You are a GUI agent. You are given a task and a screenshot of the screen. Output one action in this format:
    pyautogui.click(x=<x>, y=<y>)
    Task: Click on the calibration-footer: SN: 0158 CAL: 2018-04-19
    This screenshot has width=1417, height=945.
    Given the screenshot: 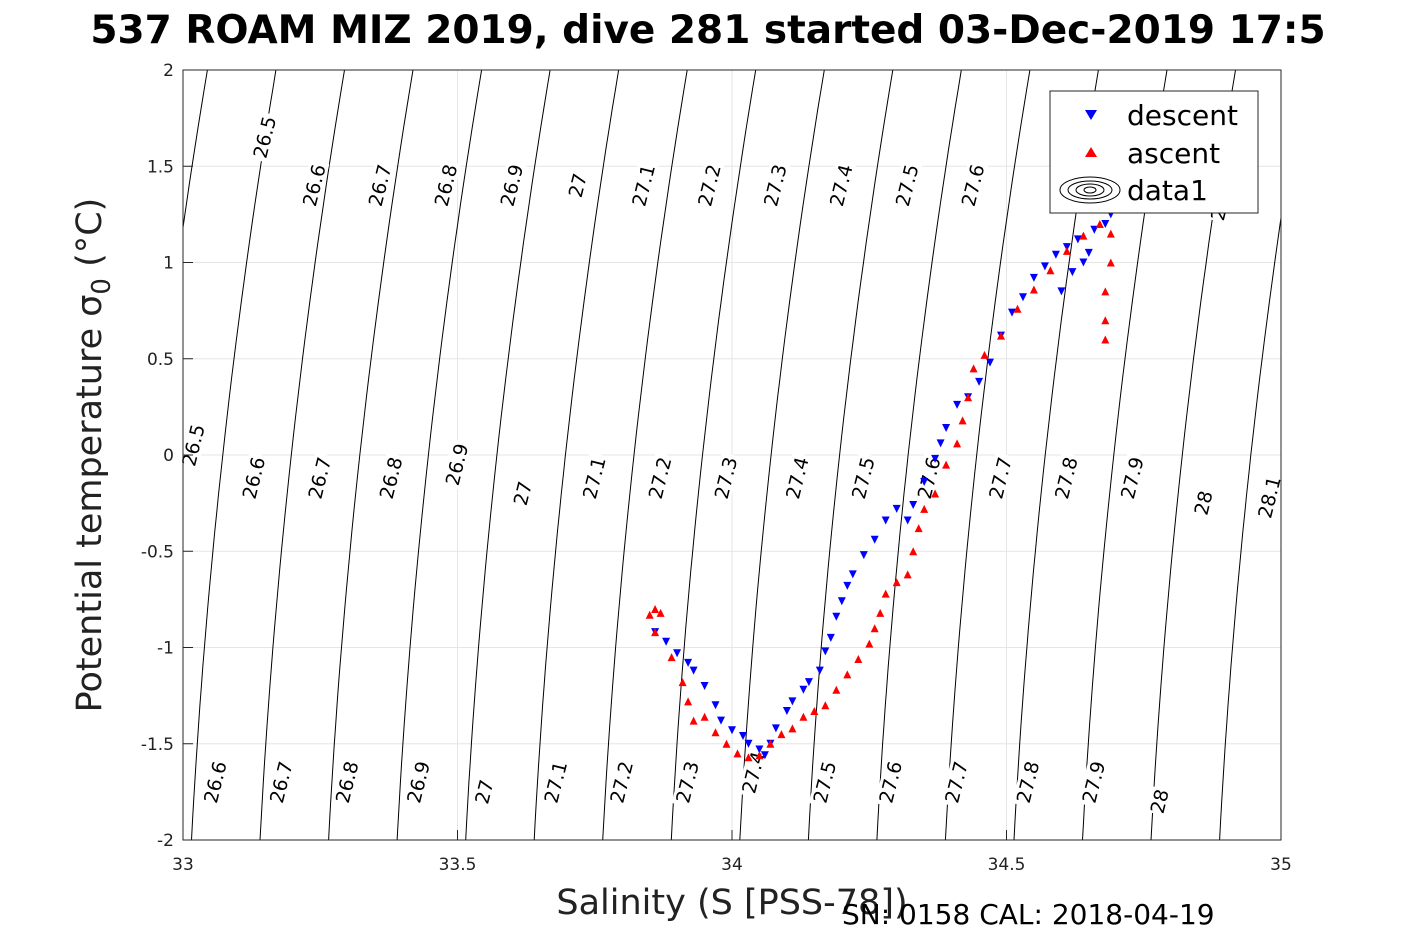 What is the action you would take?
    pyautogui.click(x=1028, y=914)
    